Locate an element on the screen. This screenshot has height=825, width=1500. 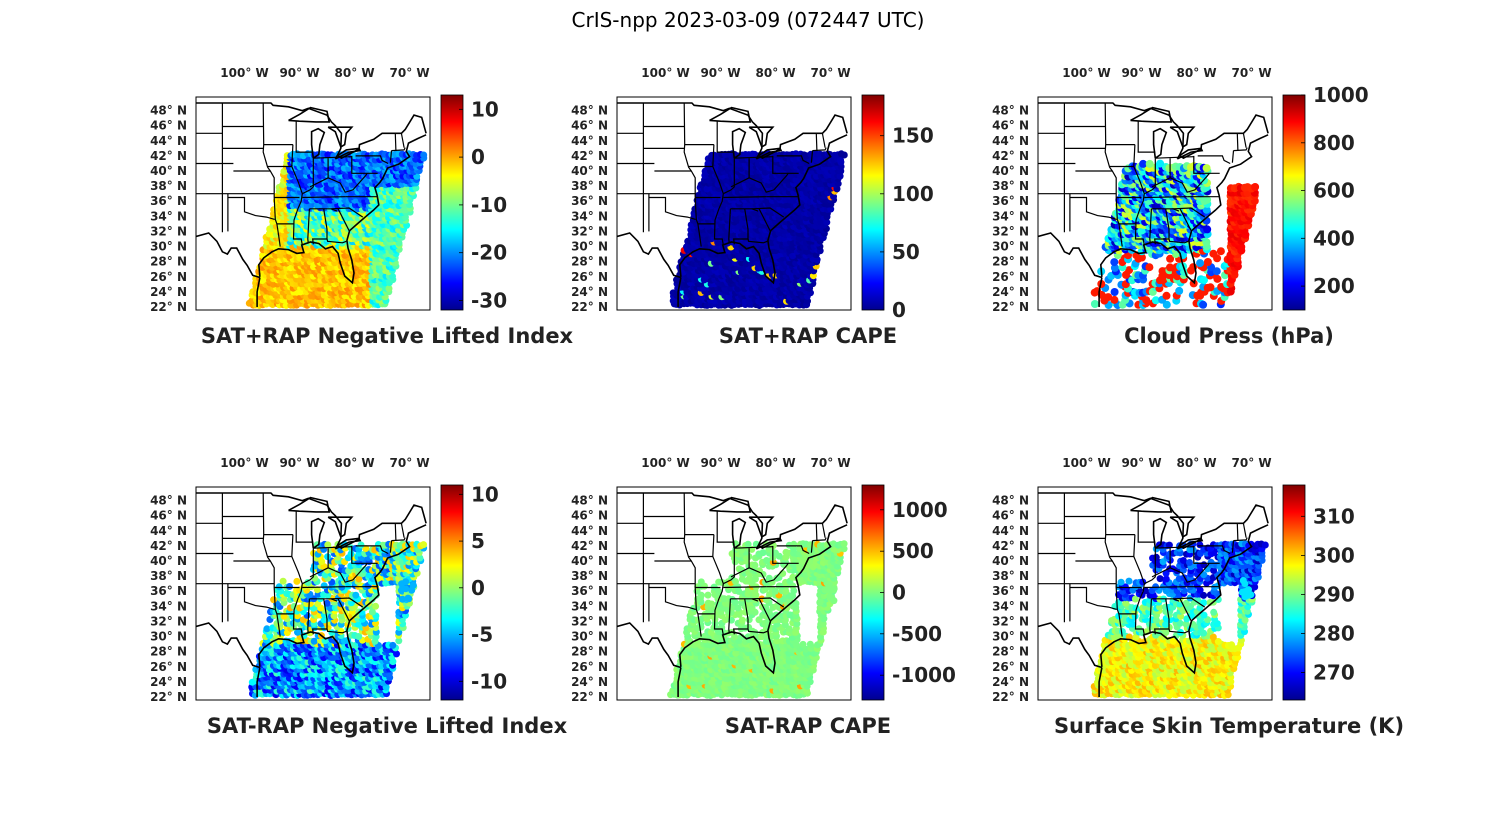
colorbar-tick-label: 150 is located at coordinates (913, 136).